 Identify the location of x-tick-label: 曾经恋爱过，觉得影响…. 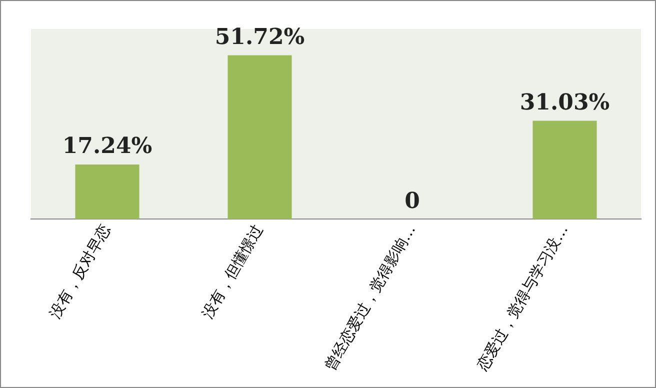
(370, 298).